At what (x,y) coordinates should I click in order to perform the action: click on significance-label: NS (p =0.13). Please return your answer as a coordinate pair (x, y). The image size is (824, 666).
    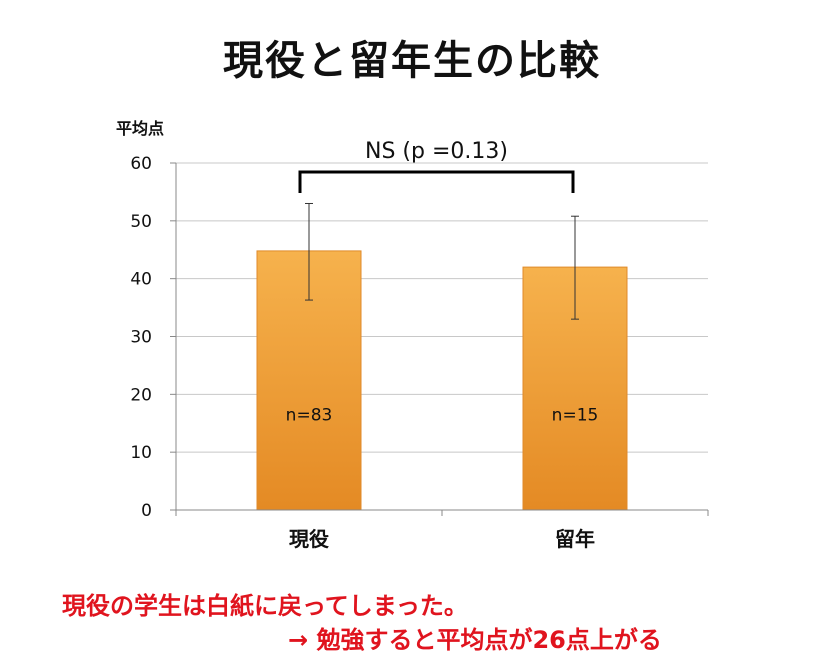
    Looking at the image, I should click on (436, 151).